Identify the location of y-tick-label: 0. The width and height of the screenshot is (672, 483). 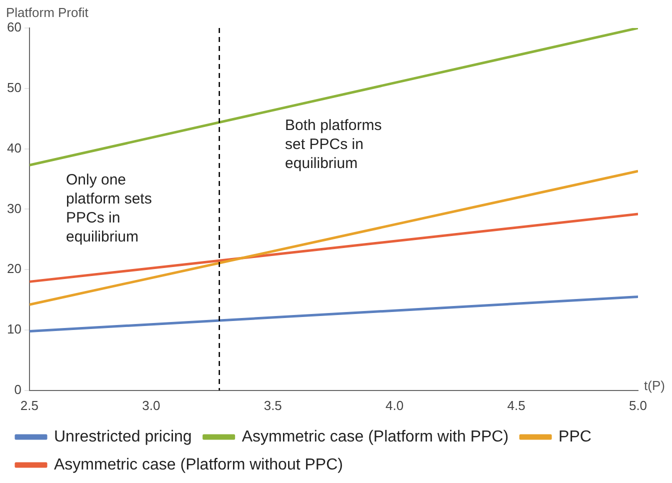
(18, 389).